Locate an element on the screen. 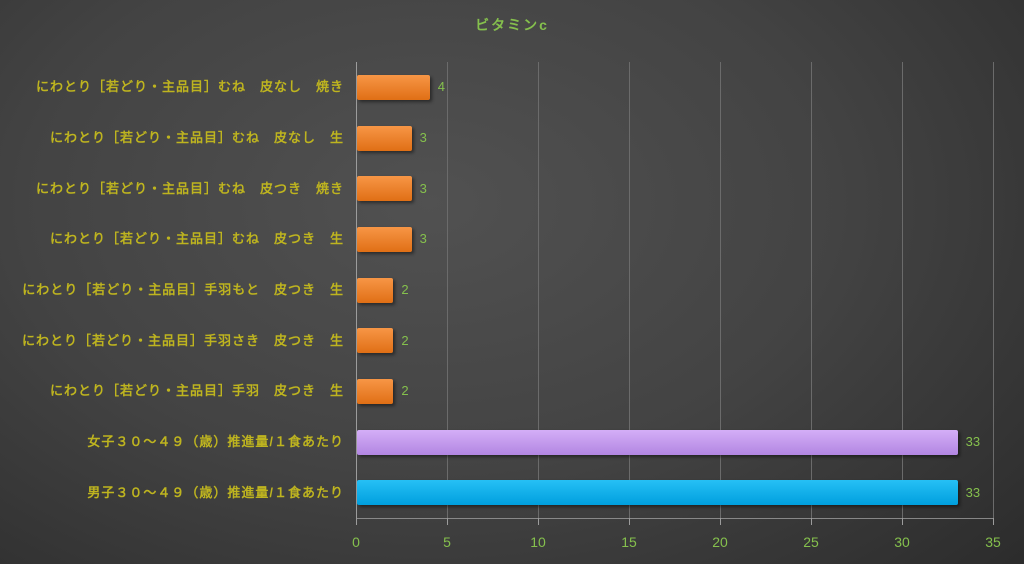 This screenshot has width=1024, height=564. x-axis-tick-label: 10 is located at coordinates (538, 542).